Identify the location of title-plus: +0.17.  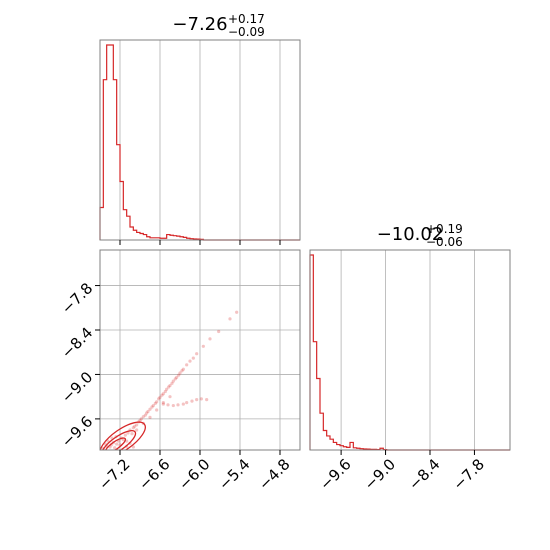
(246, 19).